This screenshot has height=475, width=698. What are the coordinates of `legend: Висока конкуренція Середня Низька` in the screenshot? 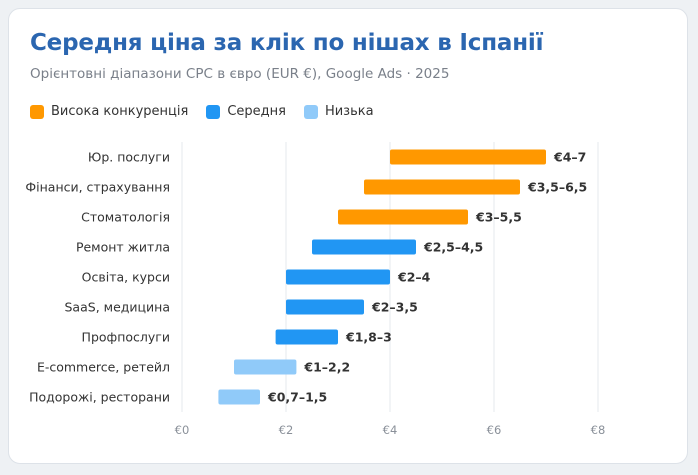 It's located at (202, 111).